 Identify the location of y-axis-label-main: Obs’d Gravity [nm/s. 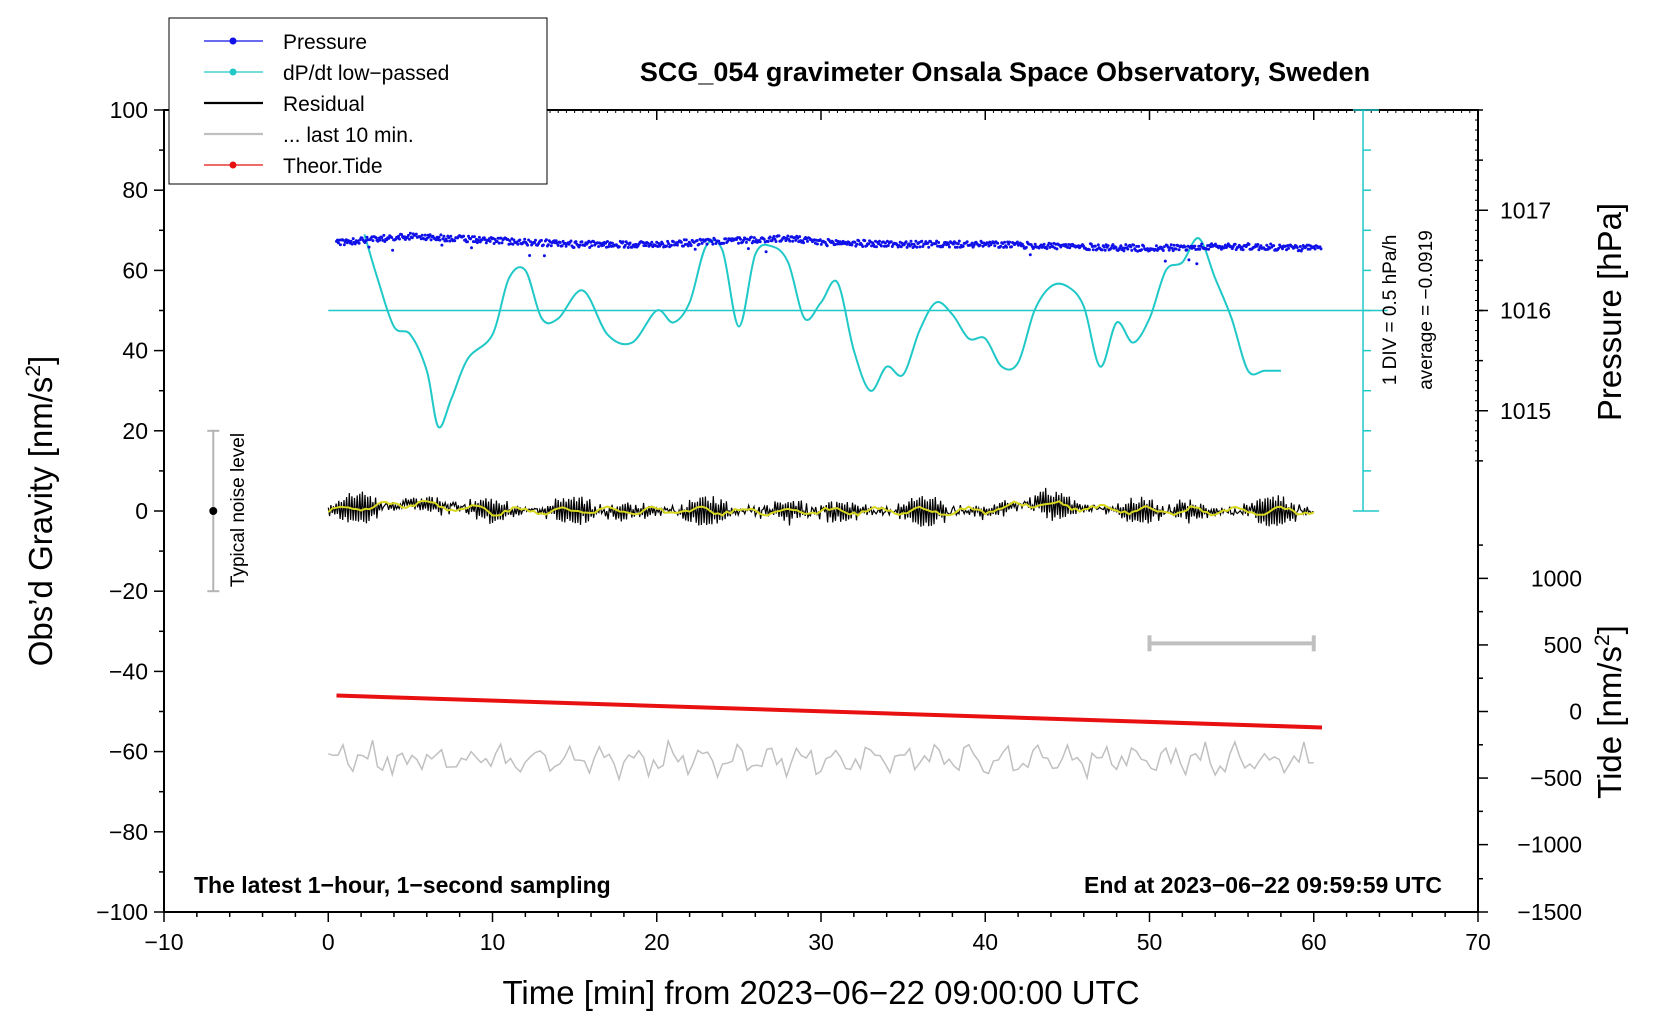
(40, 522).